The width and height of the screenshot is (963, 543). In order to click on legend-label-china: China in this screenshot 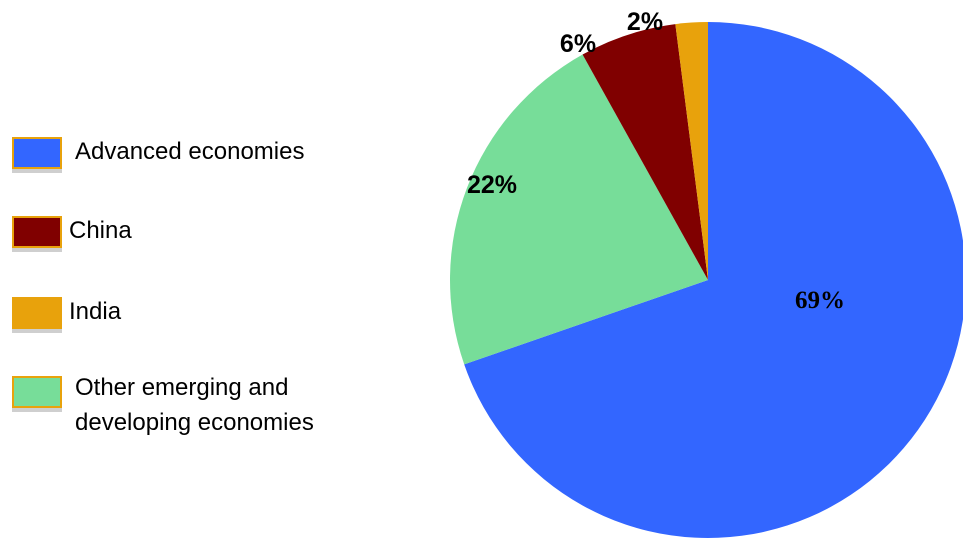, I will do `click(100, 230)`.